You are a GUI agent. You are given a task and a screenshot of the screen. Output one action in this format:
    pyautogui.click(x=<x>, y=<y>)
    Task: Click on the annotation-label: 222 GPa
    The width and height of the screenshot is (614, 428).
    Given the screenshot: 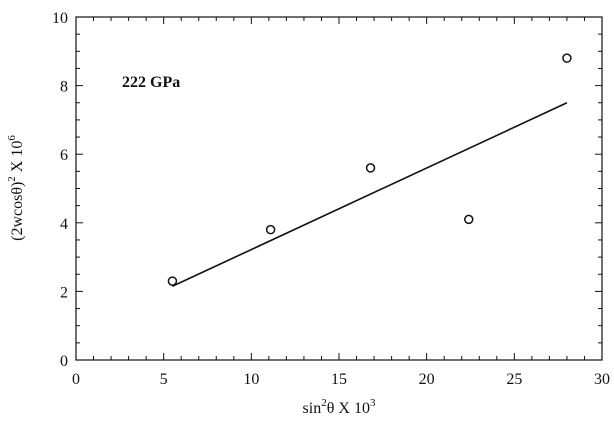 What is the action you would take?
    pyautogui.click(x=151, y=82)
    